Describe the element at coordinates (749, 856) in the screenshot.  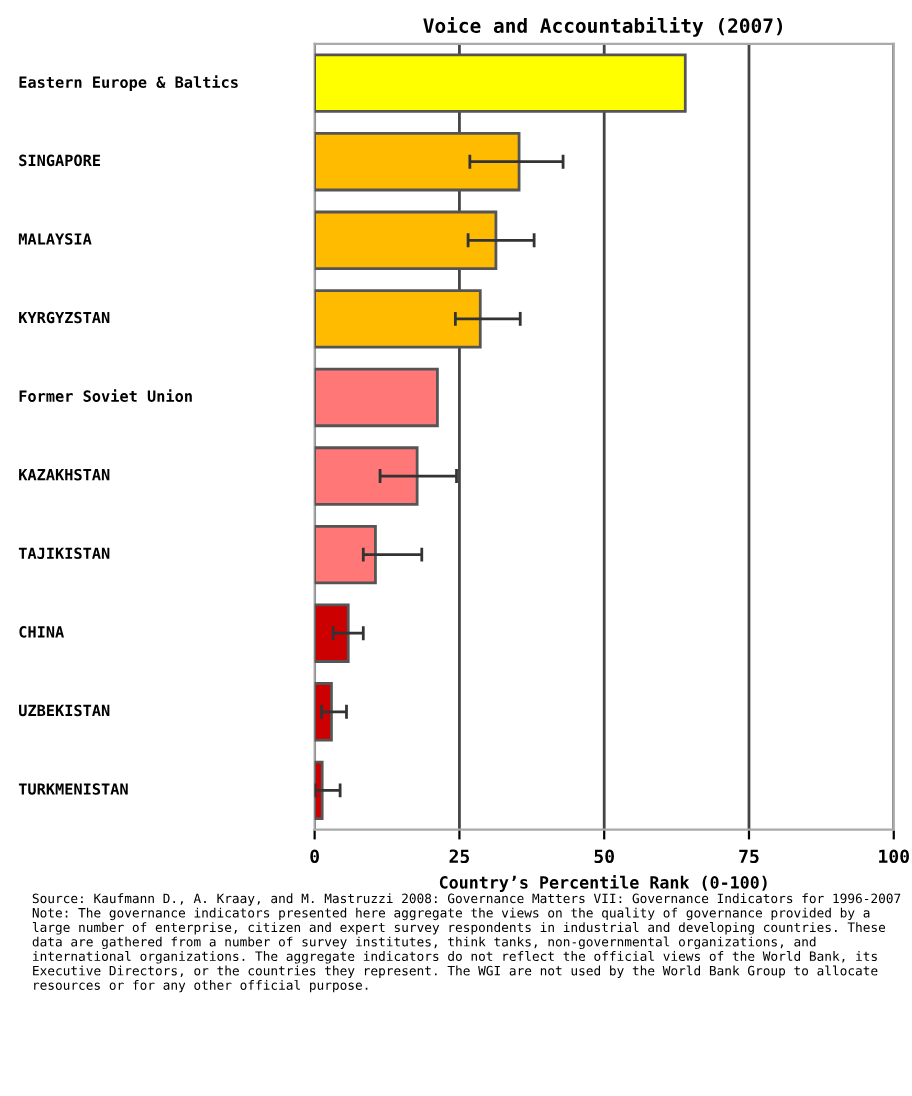
I see `x-tick-label: 75` at that location.